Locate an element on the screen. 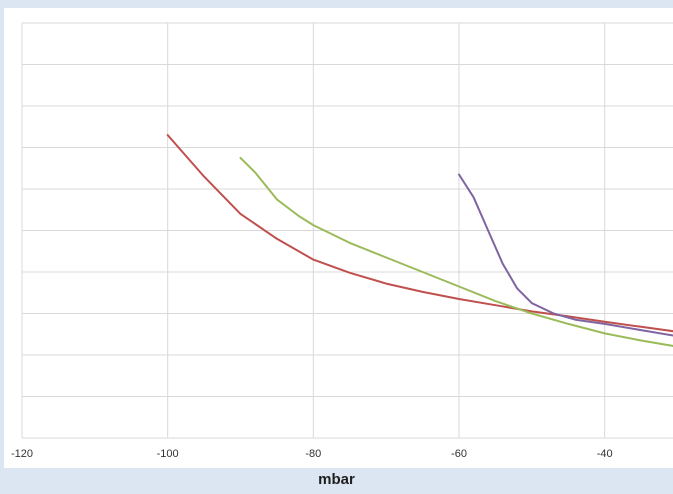 This screenshot has height=494, width=673. x-tick-label: -120 is located at coordinates (22, 454).